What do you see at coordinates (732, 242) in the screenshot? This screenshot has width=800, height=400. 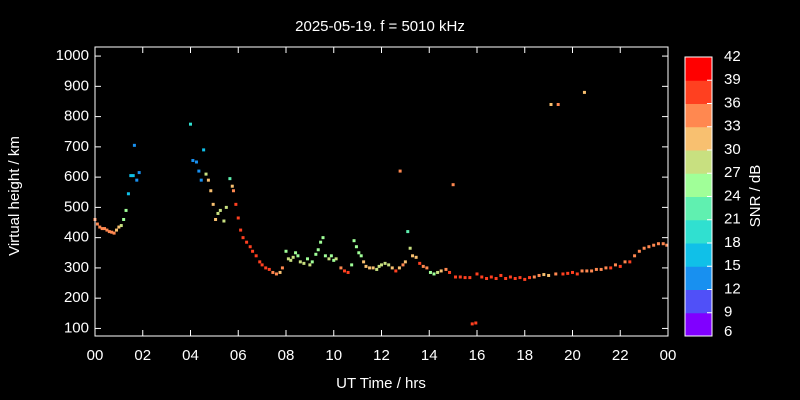 I see `colorbar-tick-label: 18` at bounding box center [732, 242].